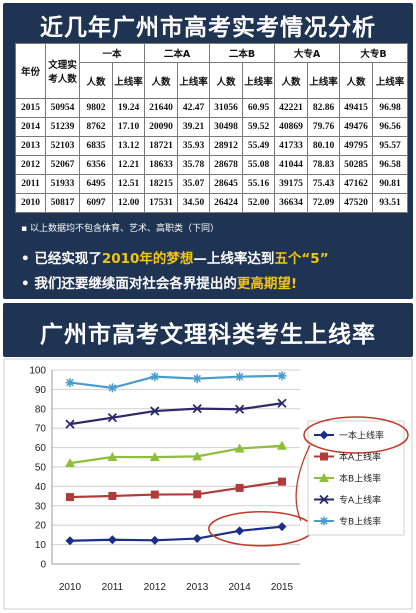 The image size is (416, 613). Describe the element at coordinates (259, 146) in the screenshot. I see `rate-cell: 55.49` at that location.